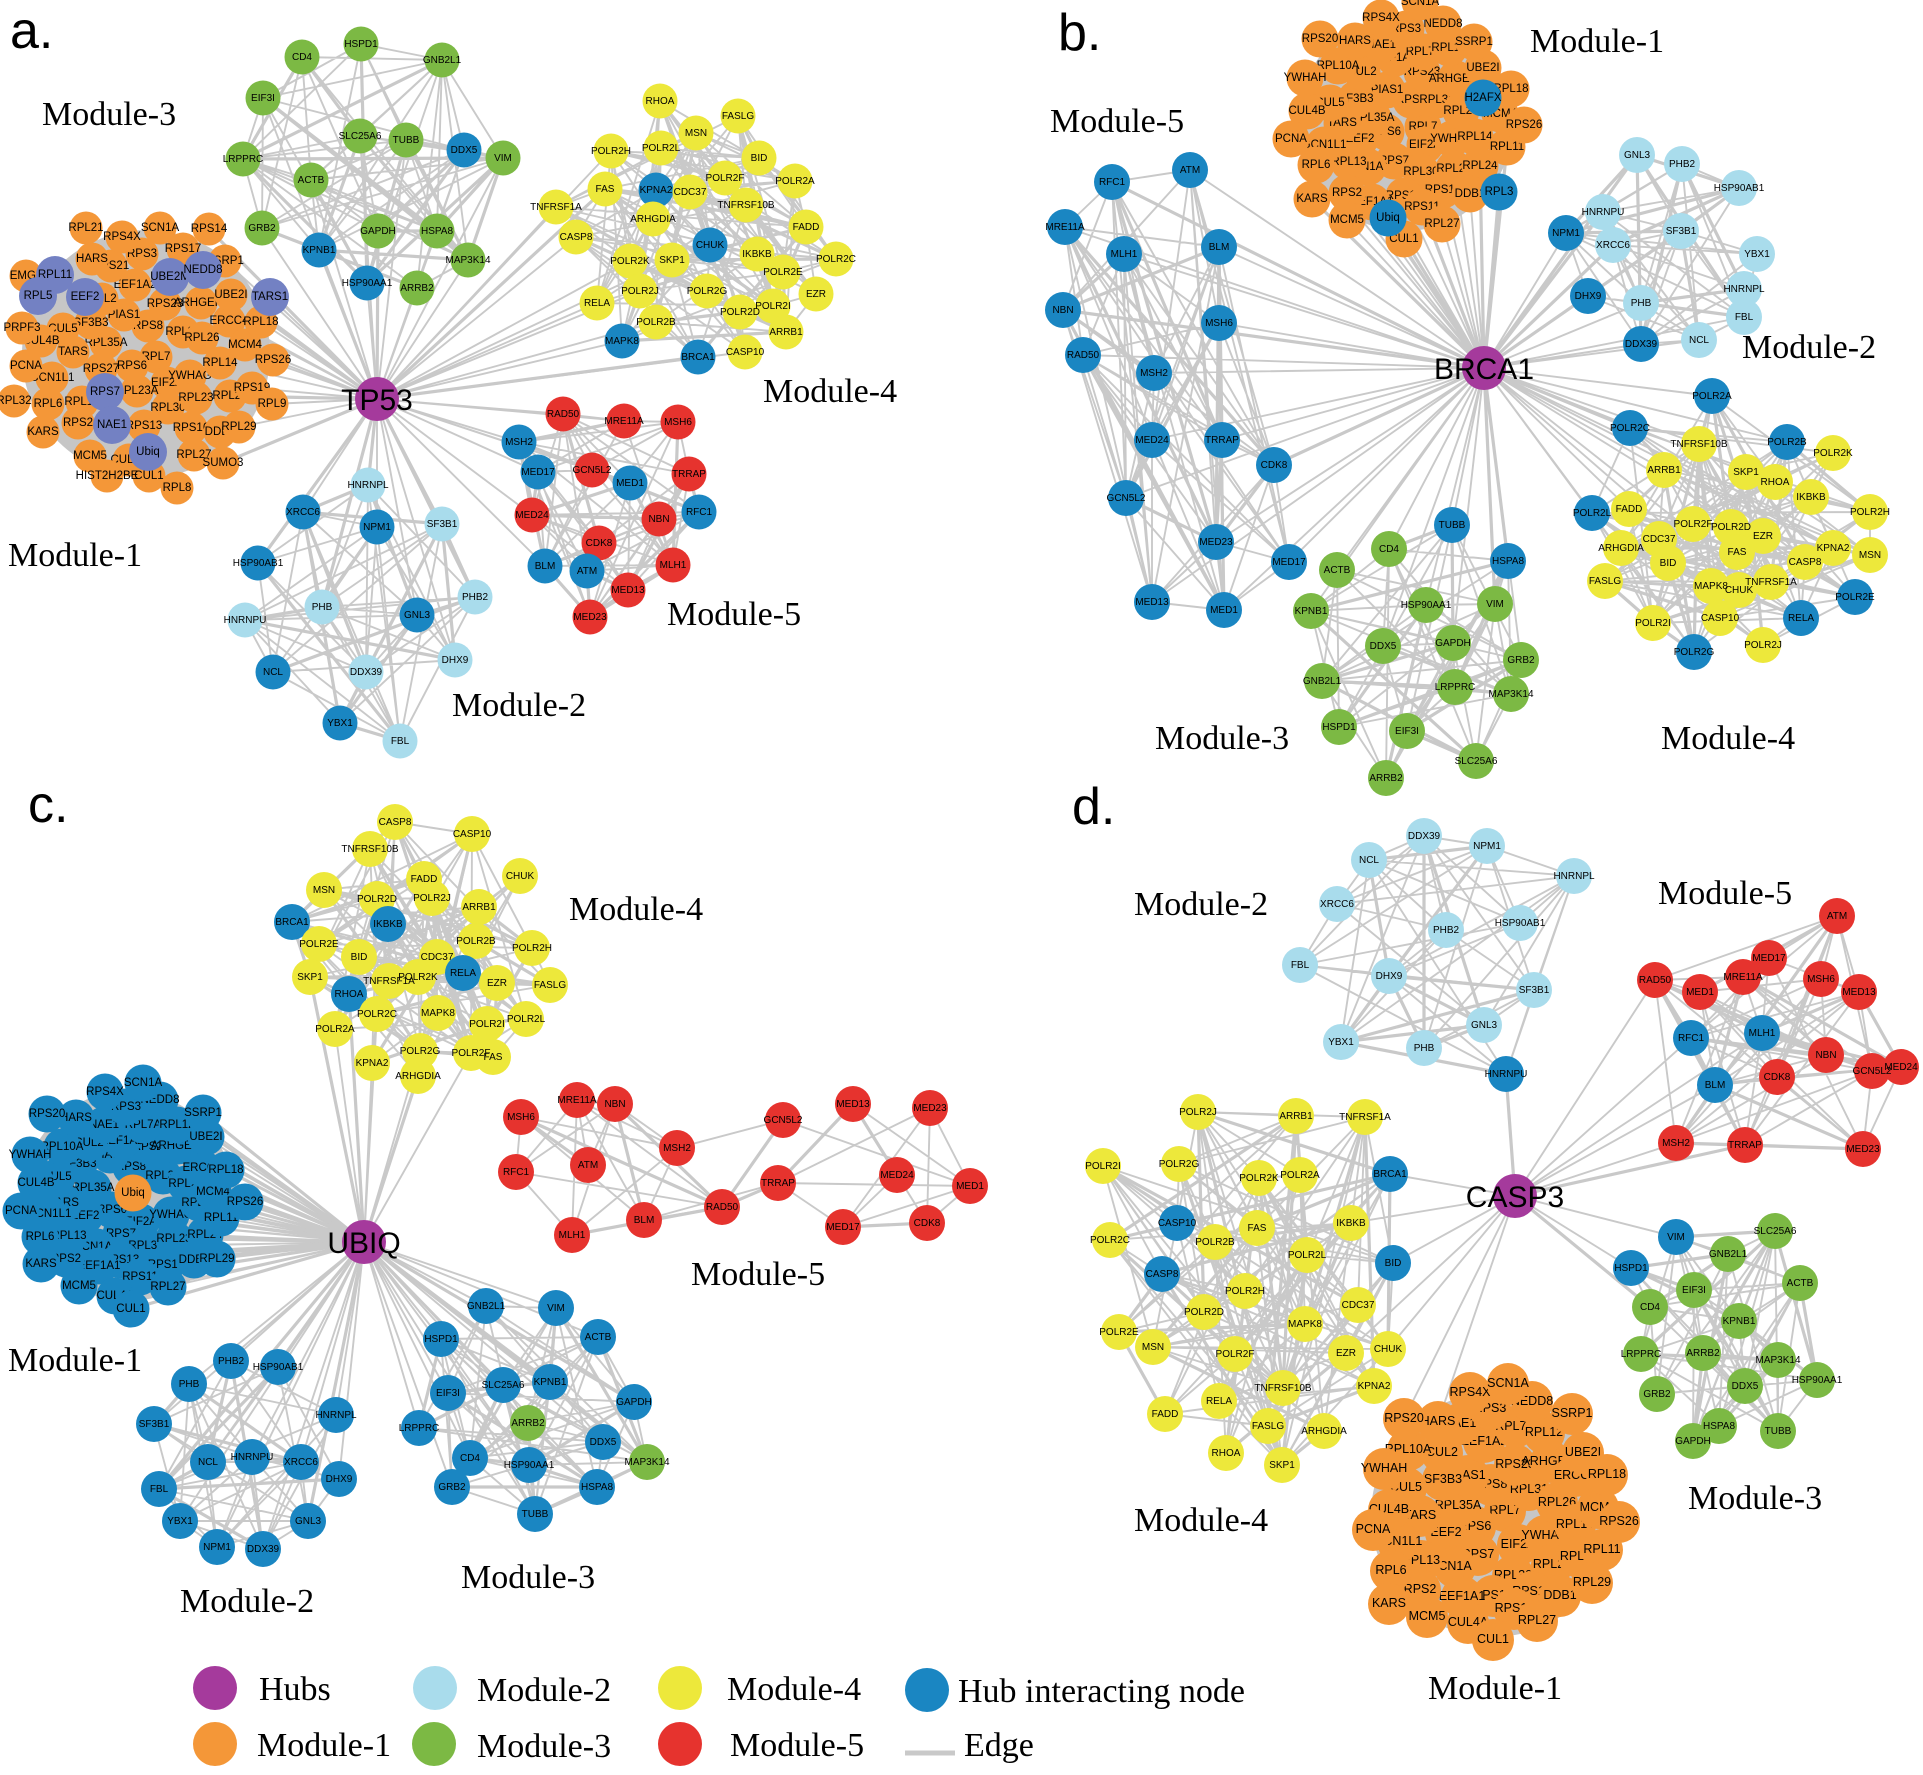 This screenshot has width=1923, height=1775. I want to click on svg-text: GNB2L1, so click(1322, 681).